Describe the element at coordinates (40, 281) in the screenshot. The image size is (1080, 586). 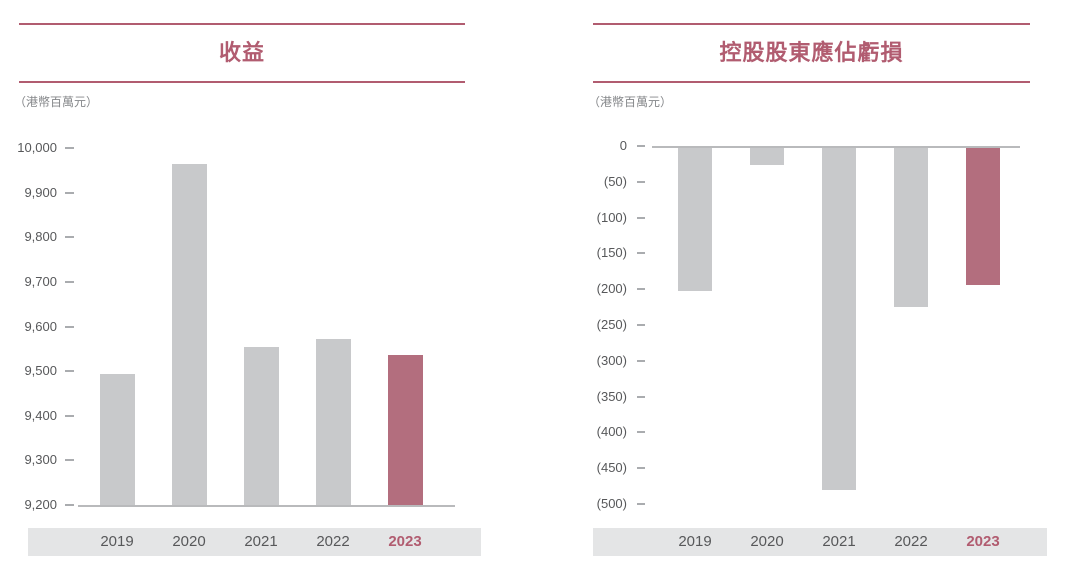
I see `y-tick-label: 9,700` at that location.